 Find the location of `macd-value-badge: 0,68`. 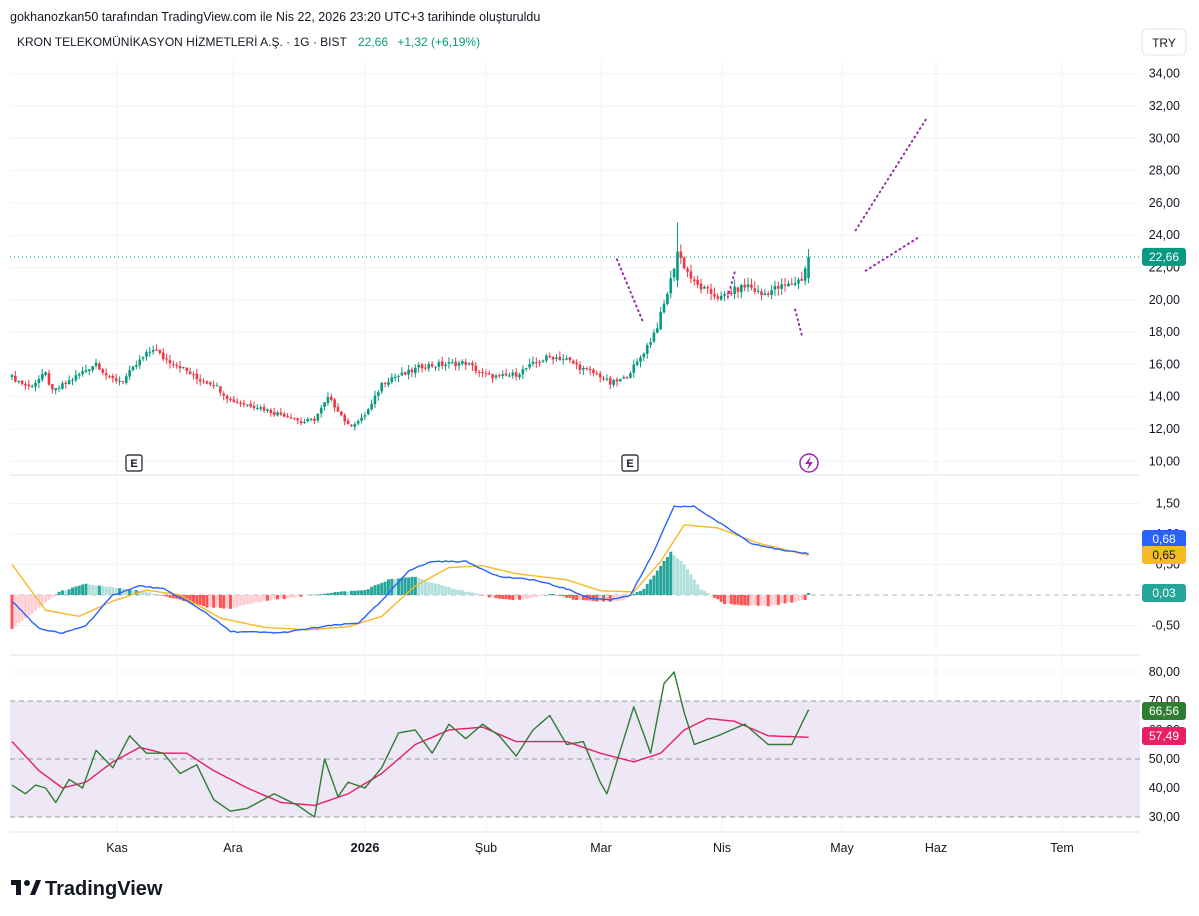

macd-value-badge: 0,68 is located at coordinates (1164, 539).